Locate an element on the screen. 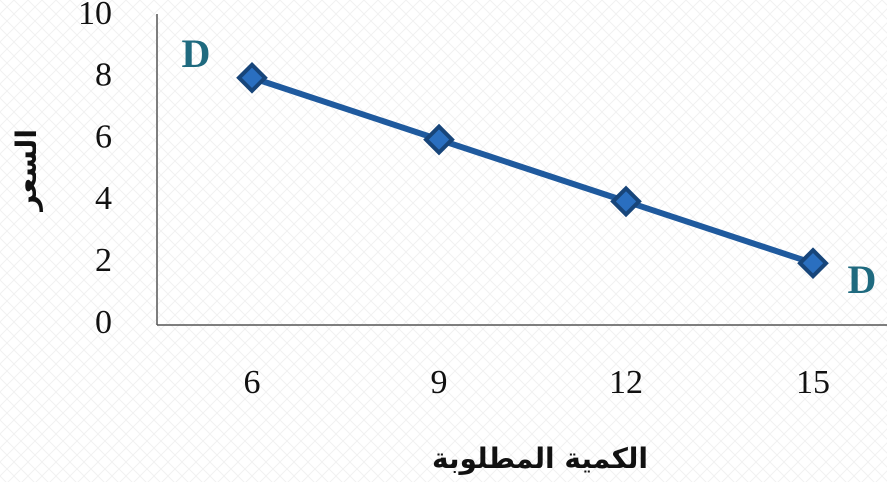 This screenshot has height=482, width=887. y-axis-title: السعر is located at coordinates (26, 171).